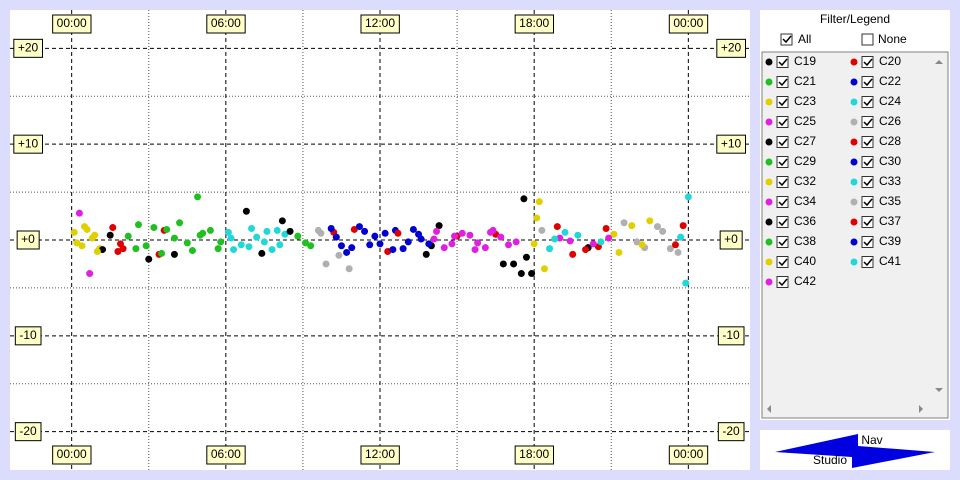  What do you see at coordinates (846, 409) in the screenshot?
I see `h-scrollbar` at bounding box center [846, 409].